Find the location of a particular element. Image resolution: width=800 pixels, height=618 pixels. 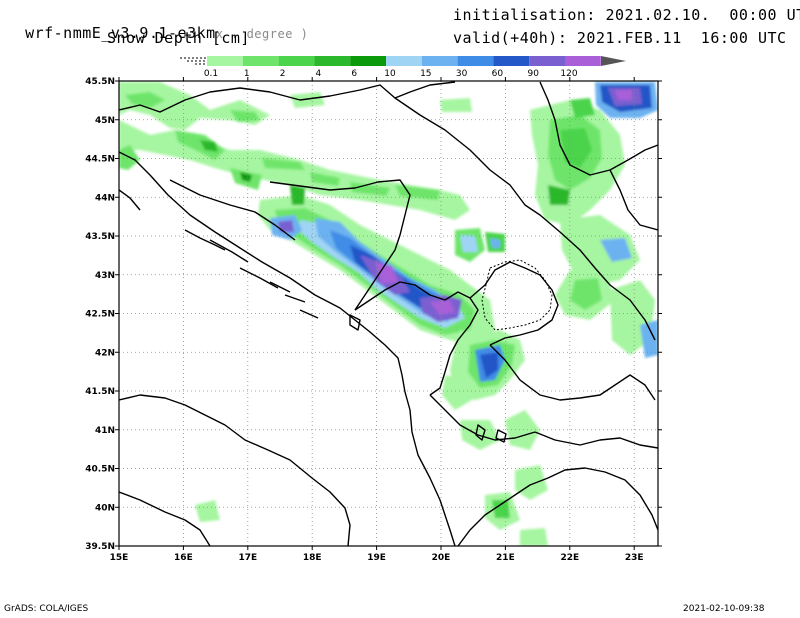

legend-label: 1 is located at coordinates (247, 74).